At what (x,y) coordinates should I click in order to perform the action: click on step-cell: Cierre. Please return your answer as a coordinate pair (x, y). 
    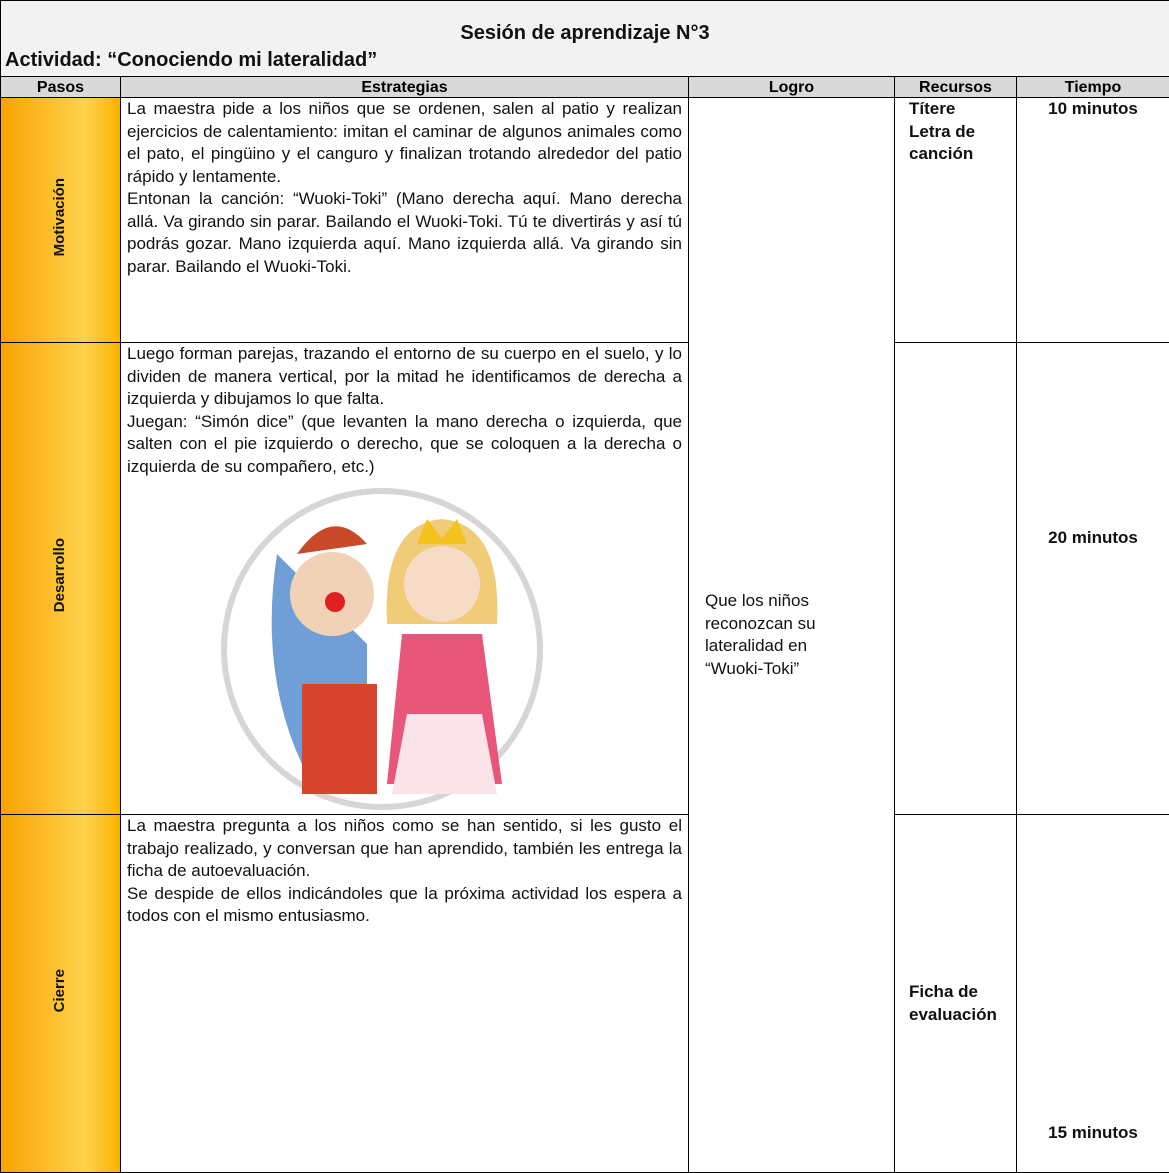
    Looking at the image, I should click on (61, 994).